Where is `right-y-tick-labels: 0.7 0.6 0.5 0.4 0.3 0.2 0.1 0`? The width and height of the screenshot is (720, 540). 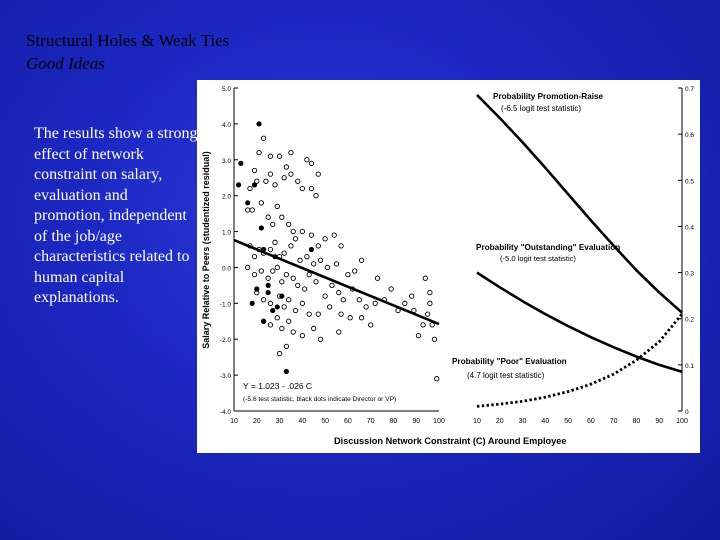
right-y-tick-labels: 0.7 0.6 0.5 0.4 0.3 0.2 0.1 0 is located at coordinates (686, 251).